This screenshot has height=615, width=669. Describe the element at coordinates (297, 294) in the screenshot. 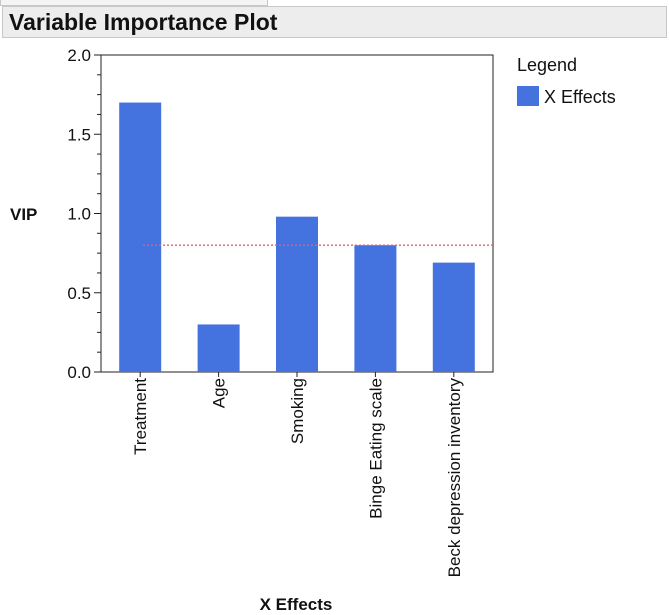

I see `bar-smoking` at that location.